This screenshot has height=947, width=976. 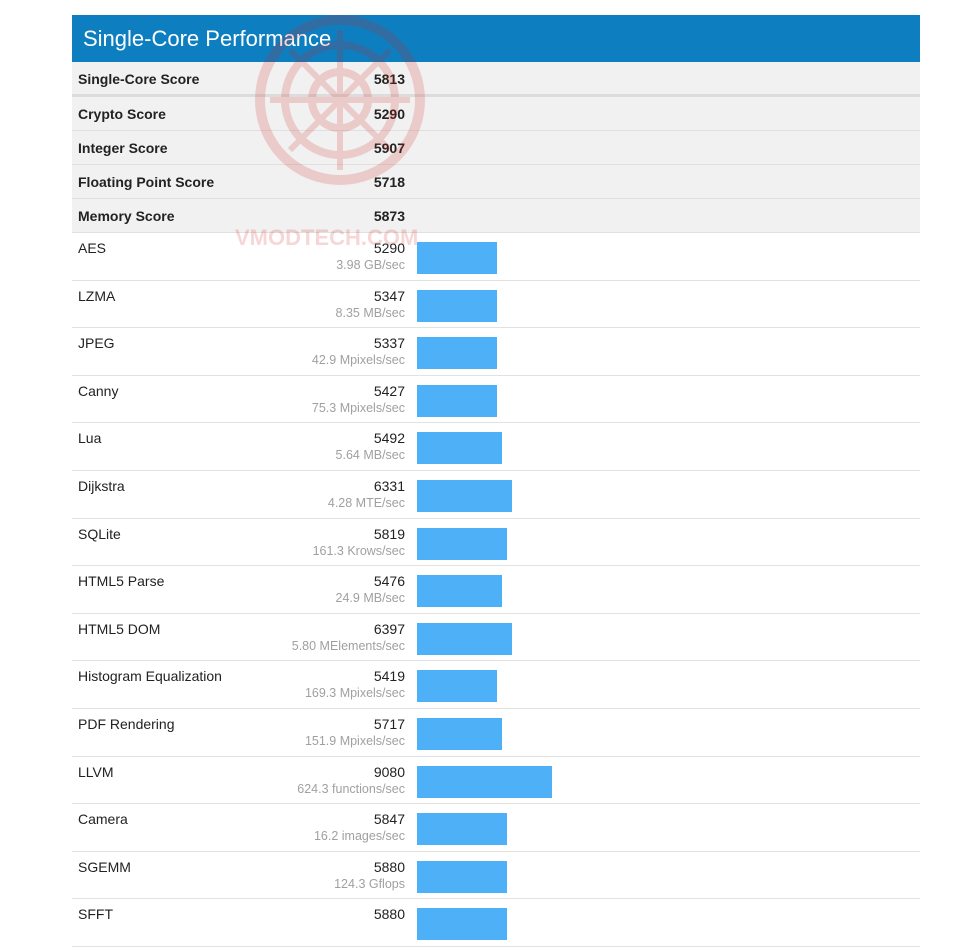 What do you see at coordinates (119, 628) in the screenshot?
I see `benchmark-name: HTML5 DOM` at bounding box center [119, 628].